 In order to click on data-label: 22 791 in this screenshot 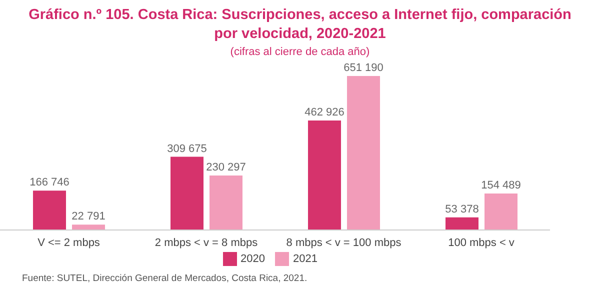, I will do `click(89, 216)`.